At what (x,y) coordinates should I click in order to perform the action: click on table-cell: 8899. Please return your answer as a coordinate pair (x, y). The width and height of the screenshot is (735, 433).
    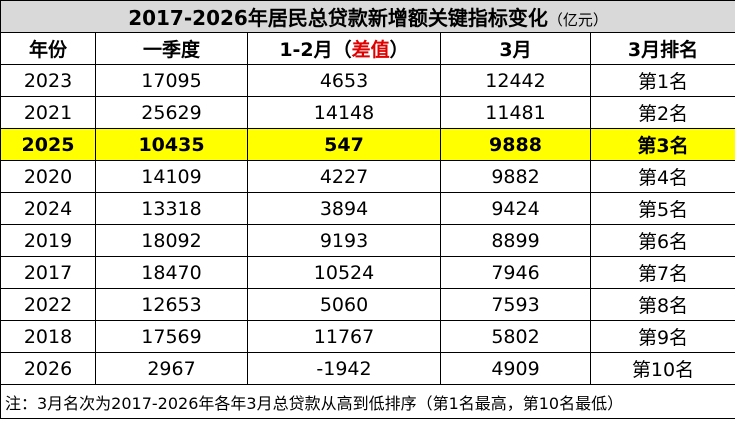
    Looking at the image, I should click on (515, 240).